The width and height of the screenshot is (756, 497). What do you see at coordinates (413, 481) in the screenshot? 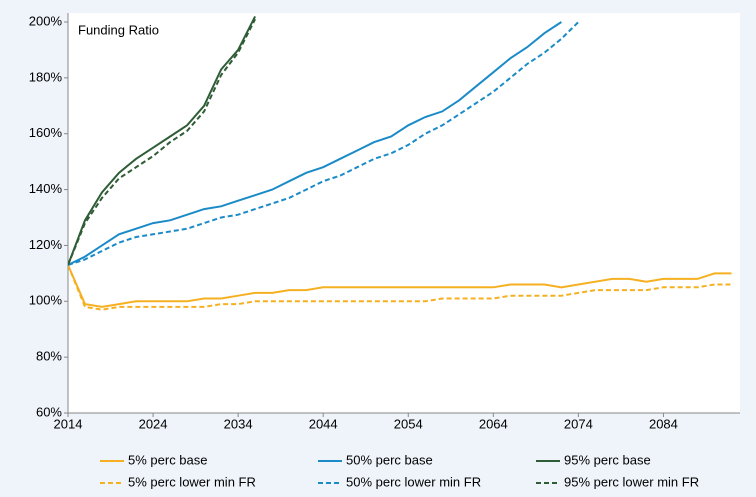
I see `legend-label: 50% perc lower min FR` at bounding box center [413, 481].